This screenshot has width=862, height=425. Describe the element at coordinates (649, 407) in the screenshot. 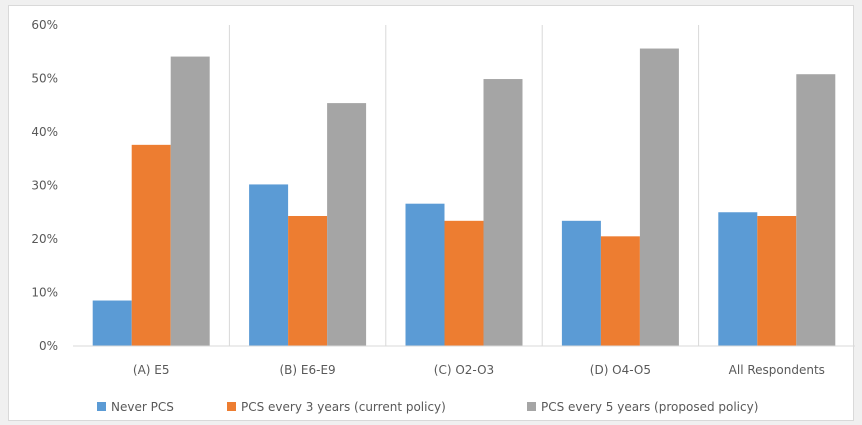

I see `legend-label: PCS every 5 years (proposed policy)` at that location.